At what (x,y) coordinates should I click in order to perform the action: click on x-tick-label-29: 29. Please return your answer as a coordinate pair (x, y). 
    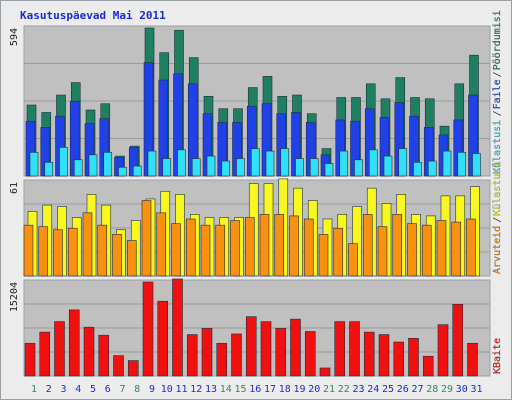
    Looking at the image, I should click on (447, 389).